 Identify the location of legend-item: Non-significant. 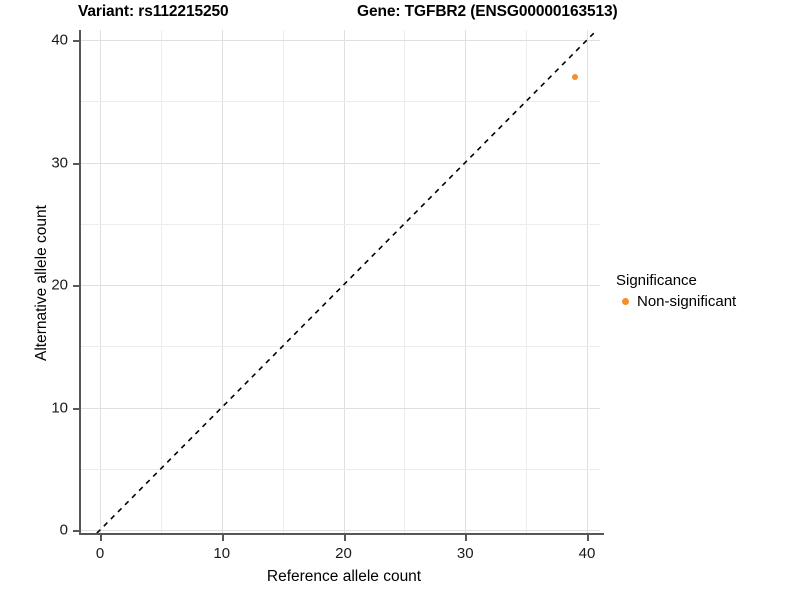
(707, 301).